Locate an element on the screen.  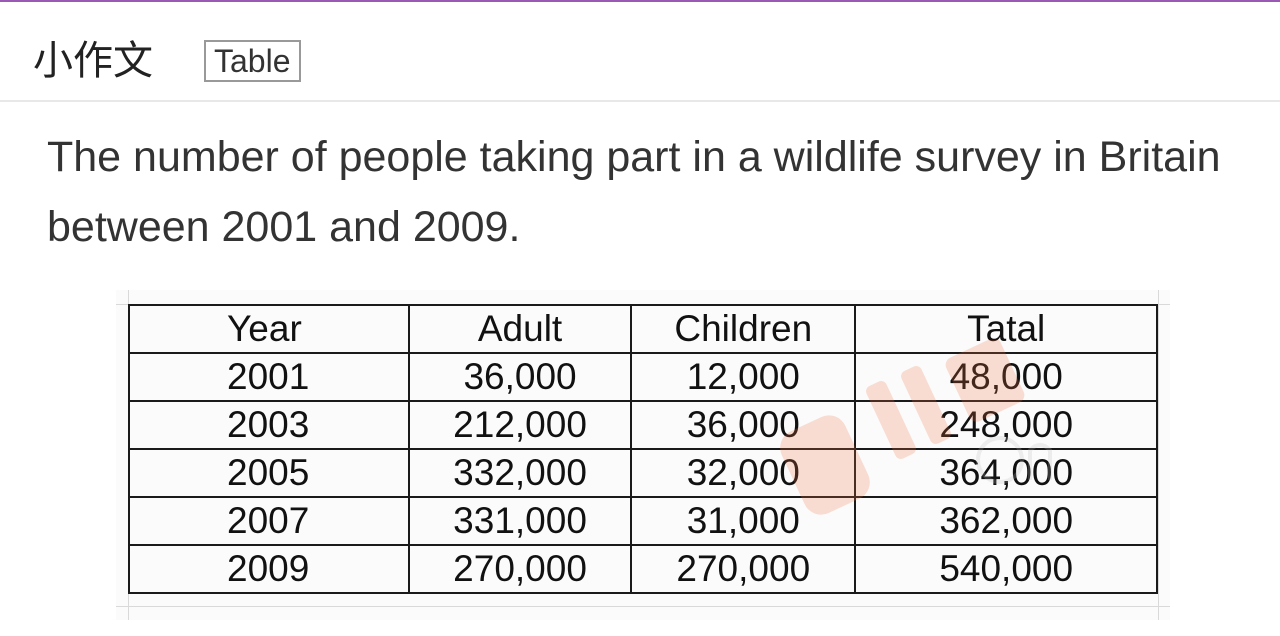
column-header-adult: Adult is located at coordinates (520, 329).